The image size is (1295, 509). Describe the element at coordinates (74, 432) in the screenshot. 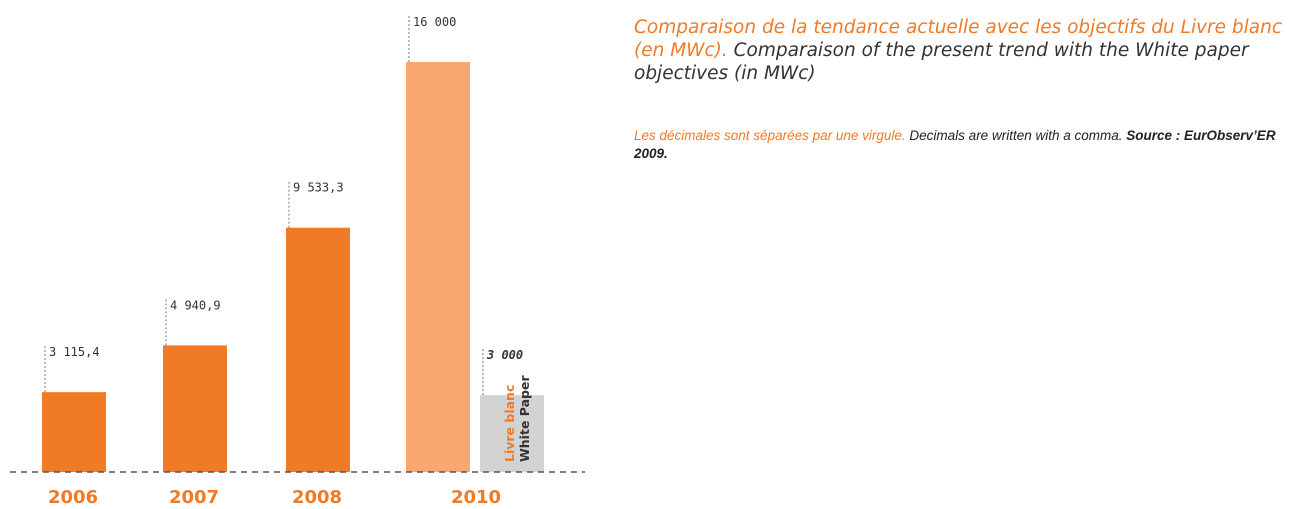

I see `bar-2006` at that location.